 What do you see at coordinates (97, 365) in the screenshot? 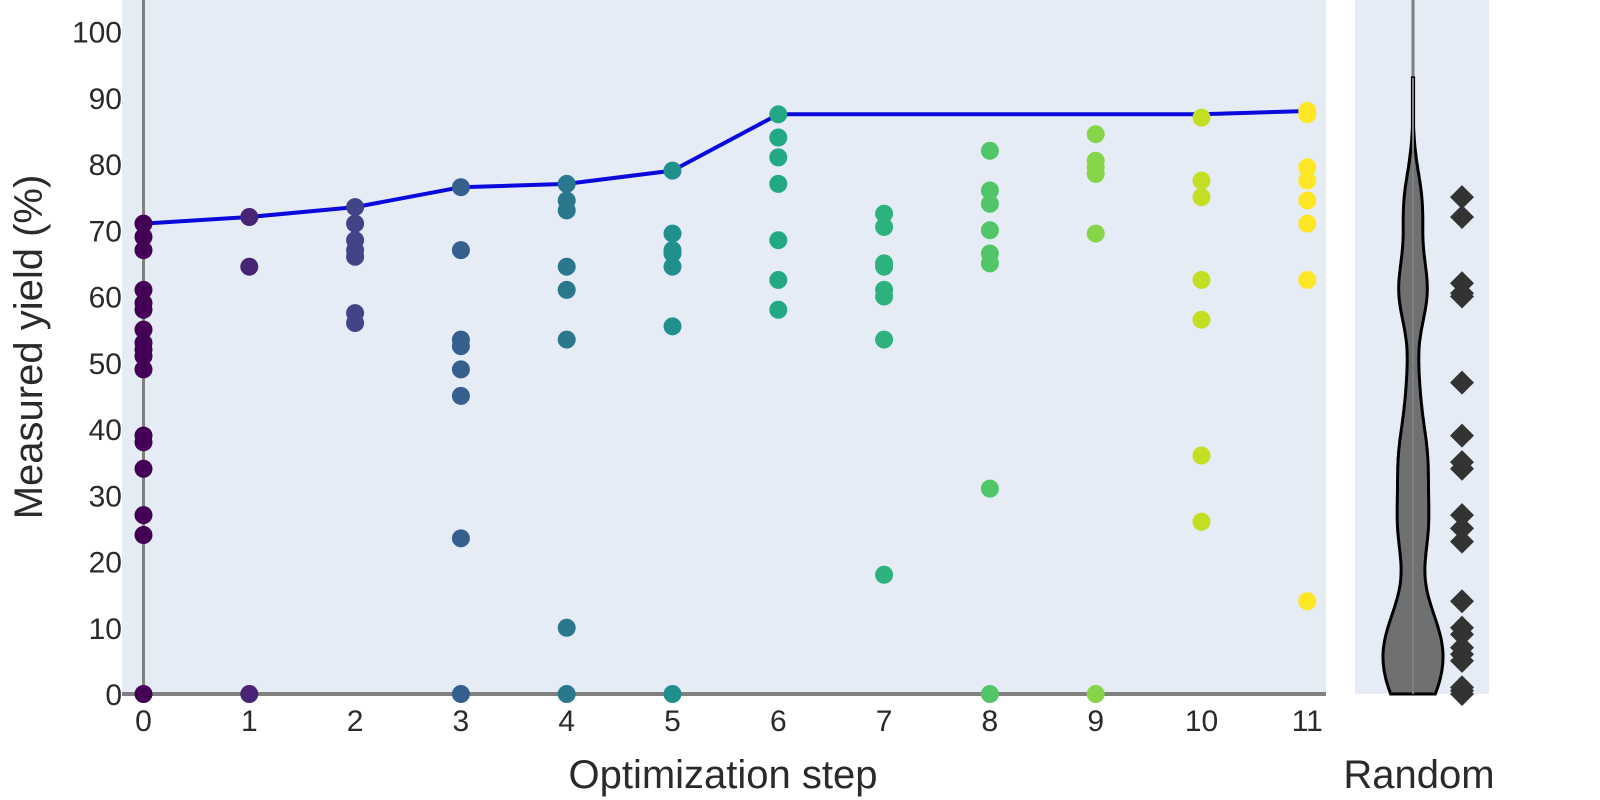
I see `y-tick-labels: 0 10 20 30 40 50 60 70 80 90 100` at bounding box center [97, 365].